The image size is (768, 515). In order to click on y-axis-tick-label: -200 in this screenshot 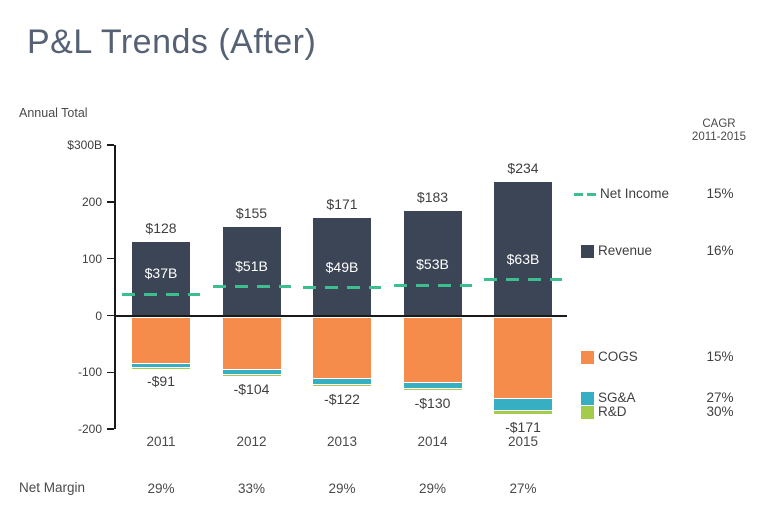, I will do `click(89, 429)`.